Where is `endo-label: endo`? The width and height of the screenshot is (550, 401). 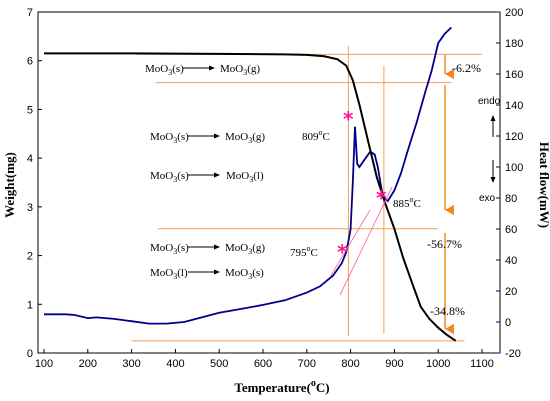 endo-label: endo is located at coordinates (489, 101).